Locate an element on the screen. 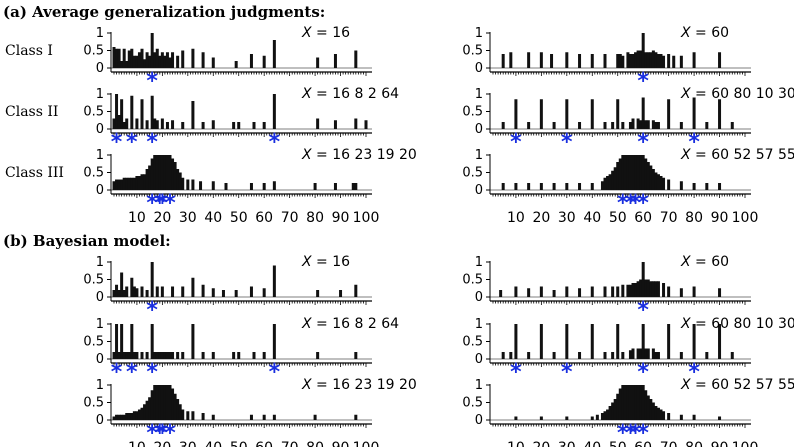 This screenshot has width=794, height=447. x-tick-label: 80 is located at coordinates (694, 218).